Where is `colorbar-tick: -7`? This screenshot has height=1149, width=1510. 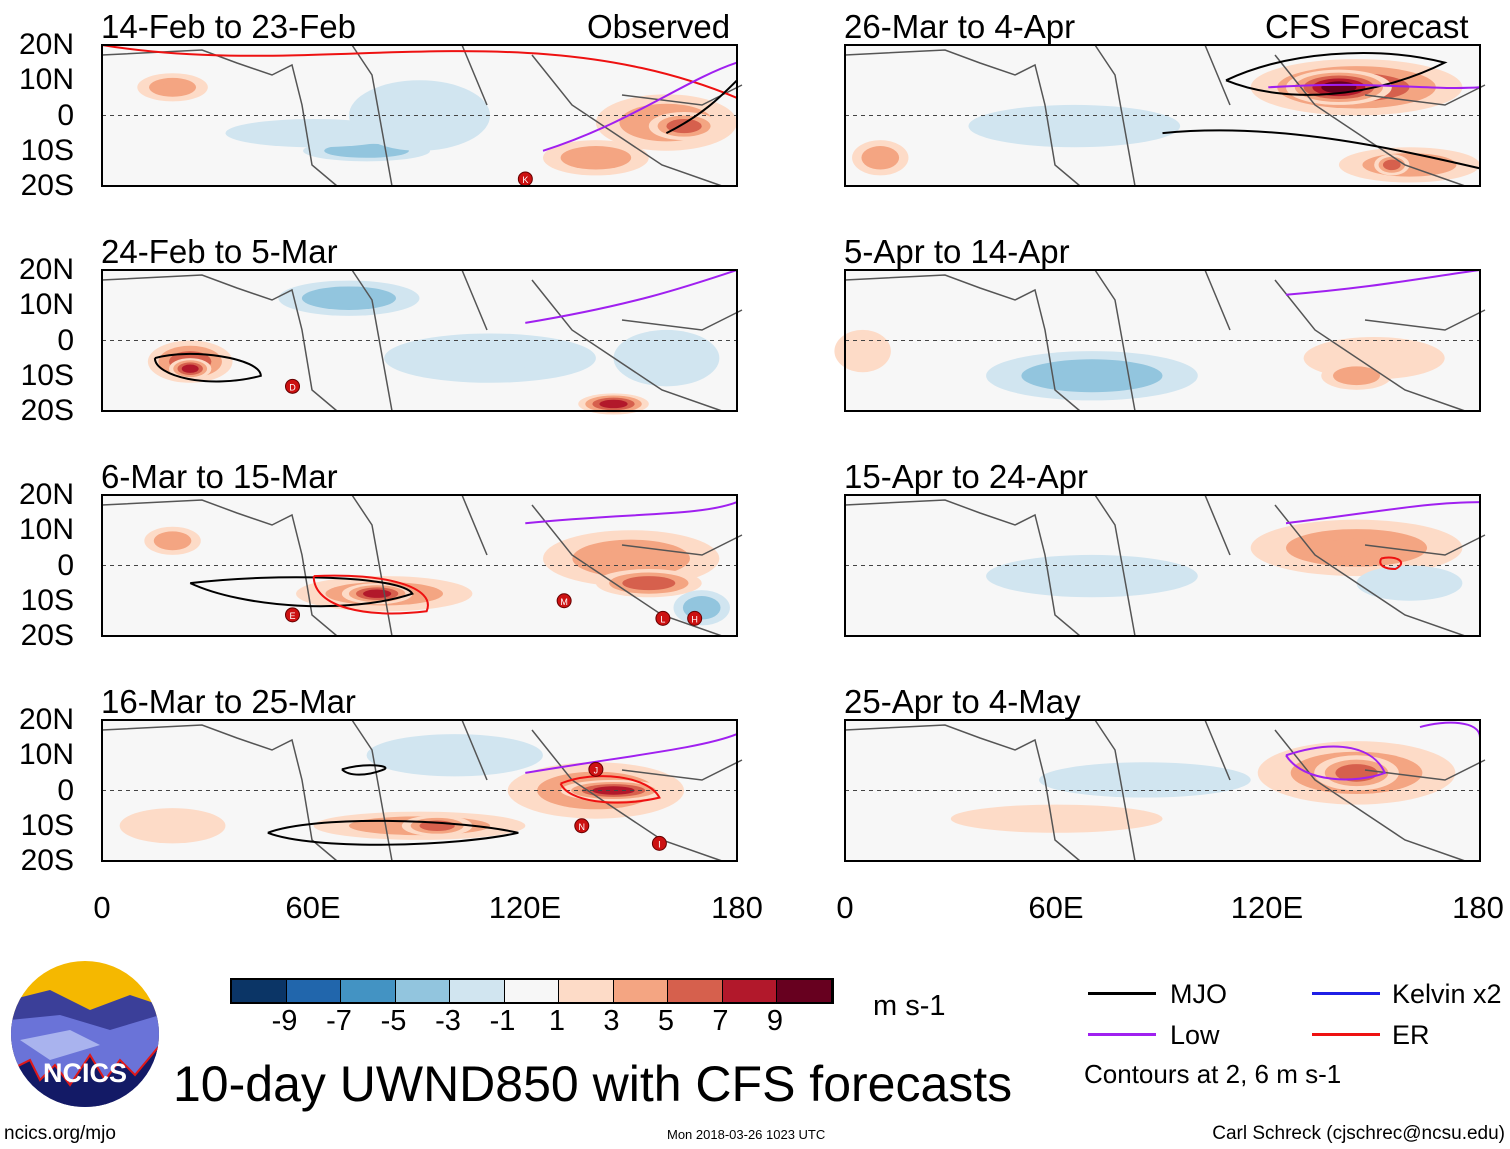
colorbar-tick: -7 is located at coordinates (339, 1021).